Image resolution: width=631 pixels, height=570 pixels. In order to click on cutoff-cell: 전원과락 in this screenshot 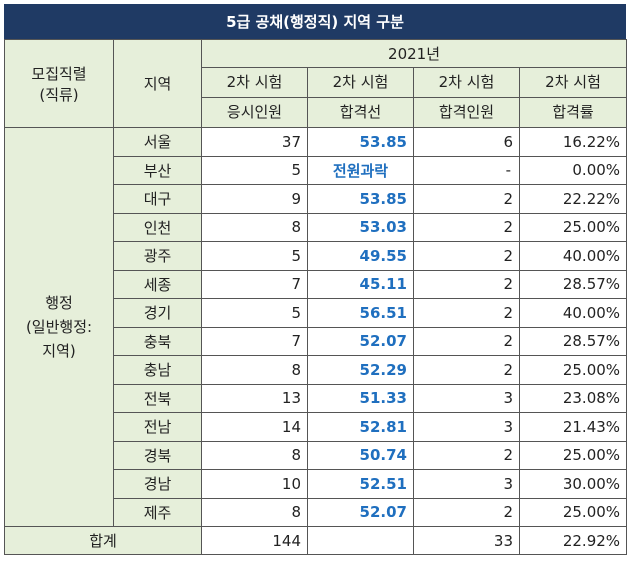, I will do `click(360, 170)`.